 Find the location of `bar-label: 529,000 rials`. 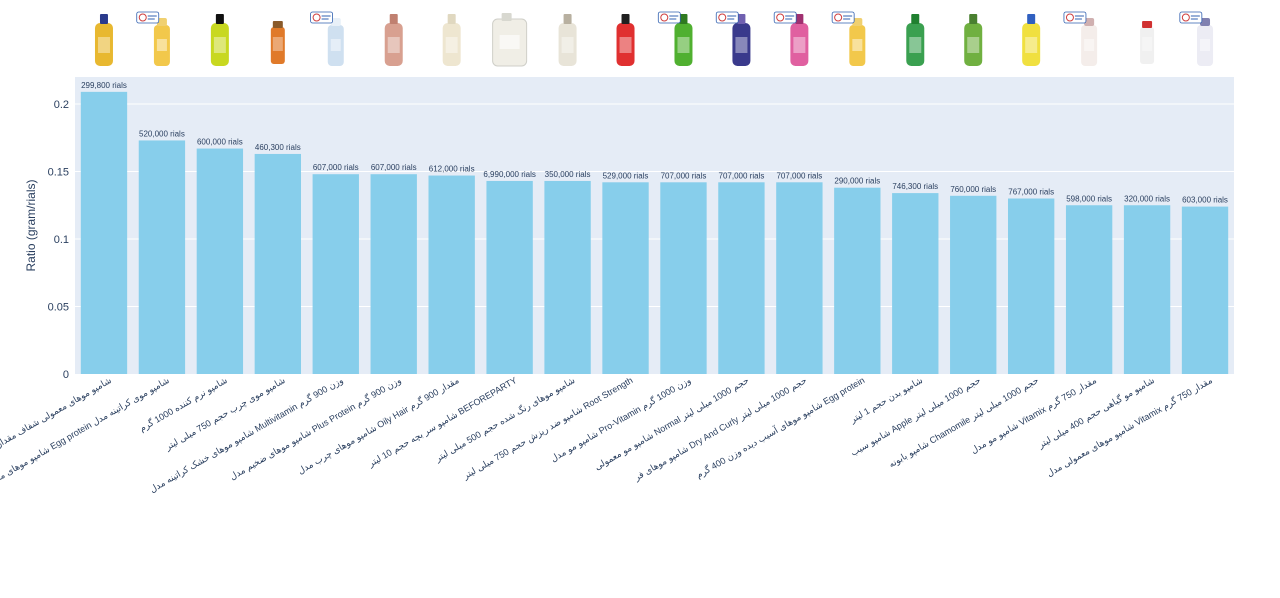

bar-label: 529,000 rials is located at coordinates (626, 175).